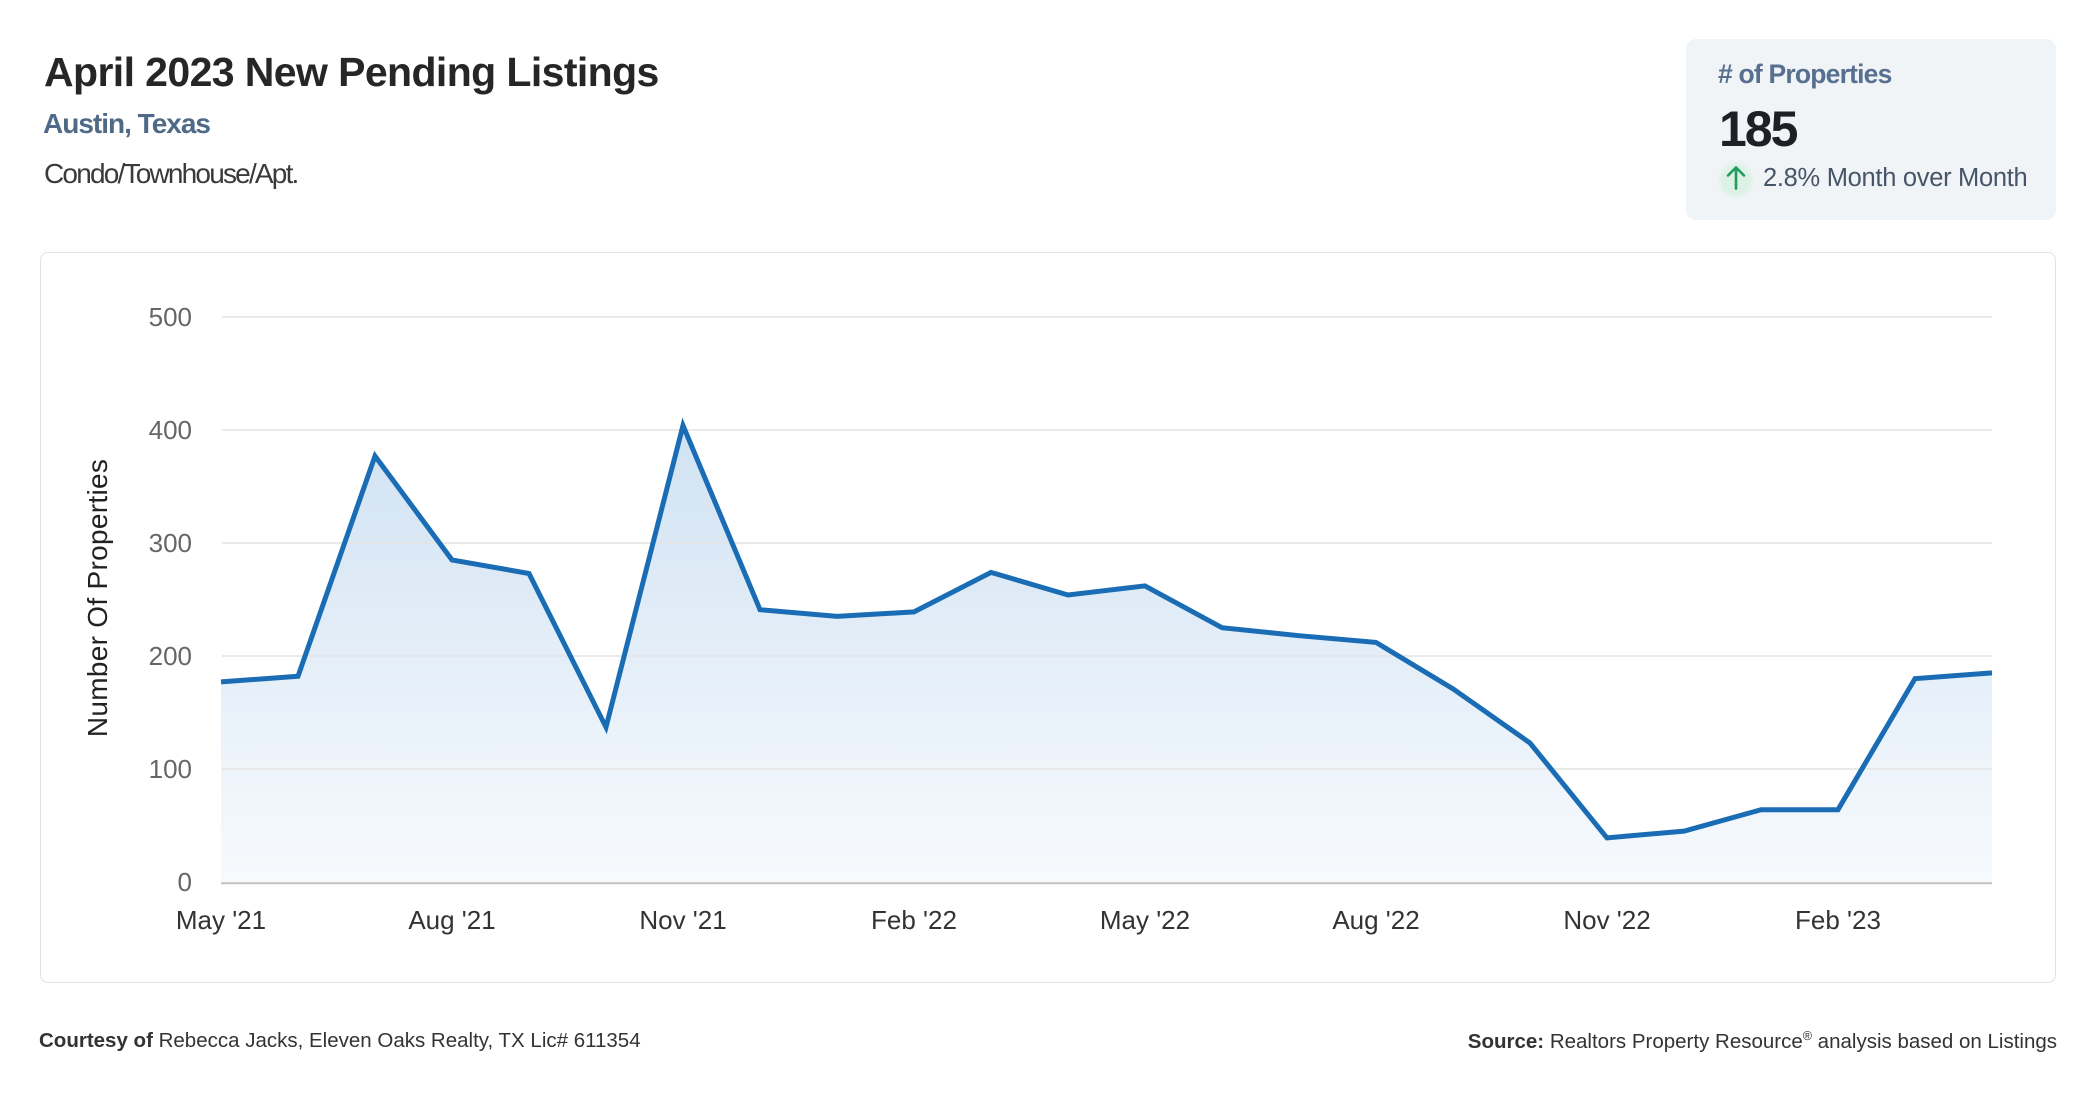  Describe the element at coordinates (170, 543) in the screenshot. I see `svg-text: 300` at that location.